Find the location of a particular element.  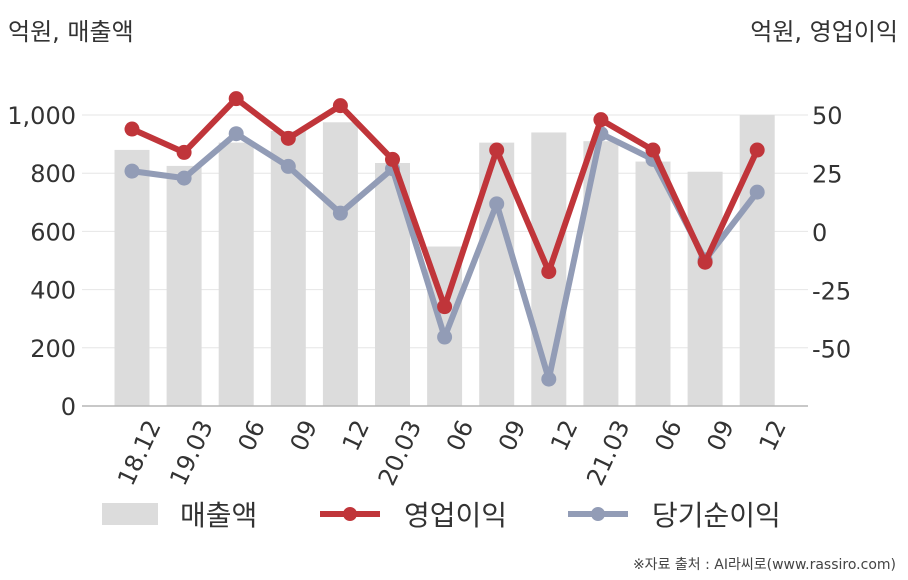

legend-label-net-profit: 당기순이익 is located at coordinates (716, 515).